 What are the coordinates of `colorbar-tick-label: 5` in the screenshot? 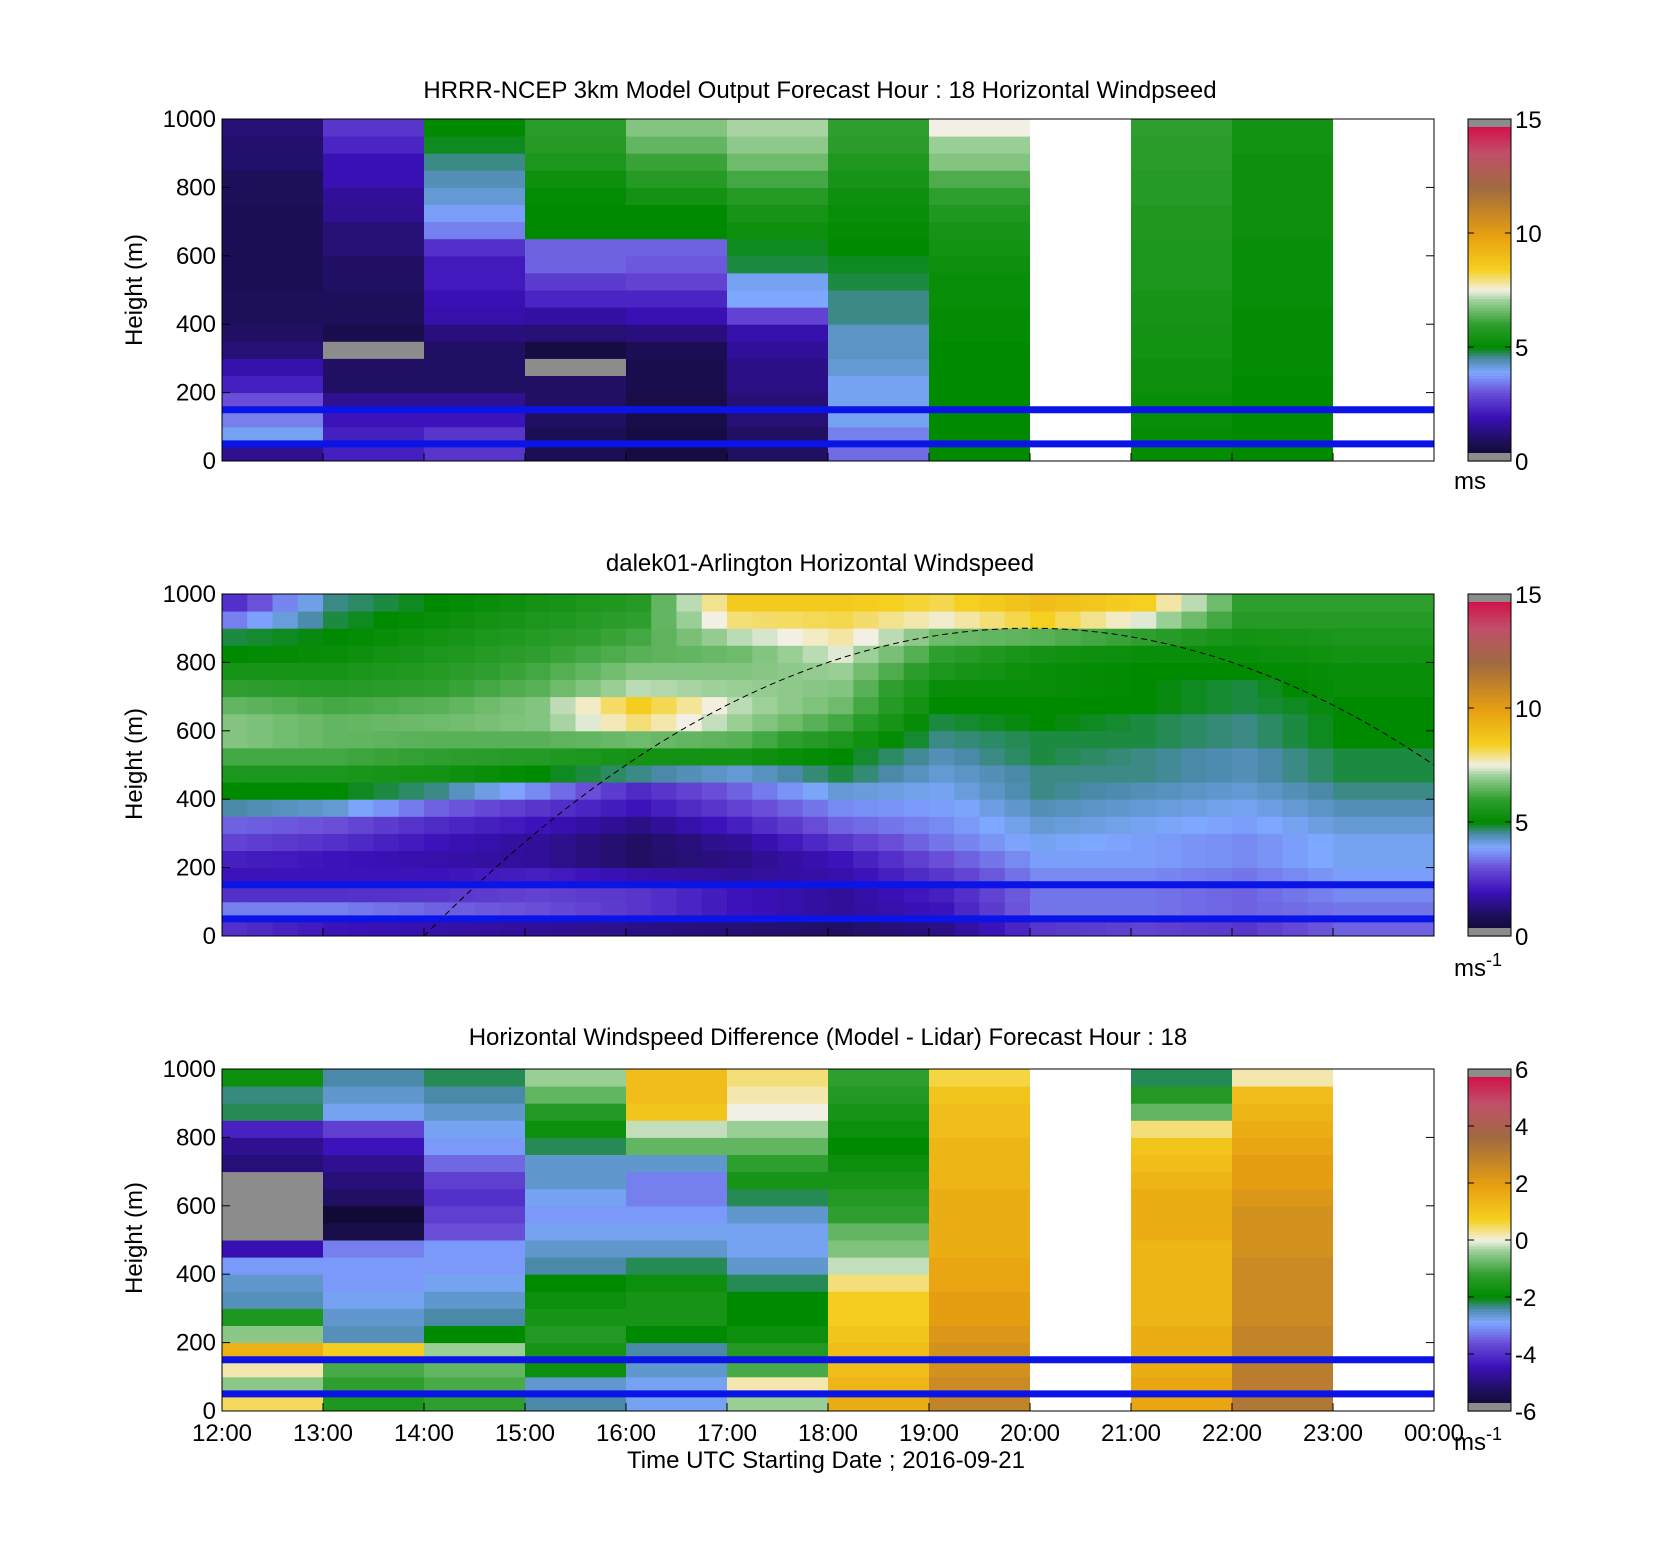 It's located at (1521, 348).